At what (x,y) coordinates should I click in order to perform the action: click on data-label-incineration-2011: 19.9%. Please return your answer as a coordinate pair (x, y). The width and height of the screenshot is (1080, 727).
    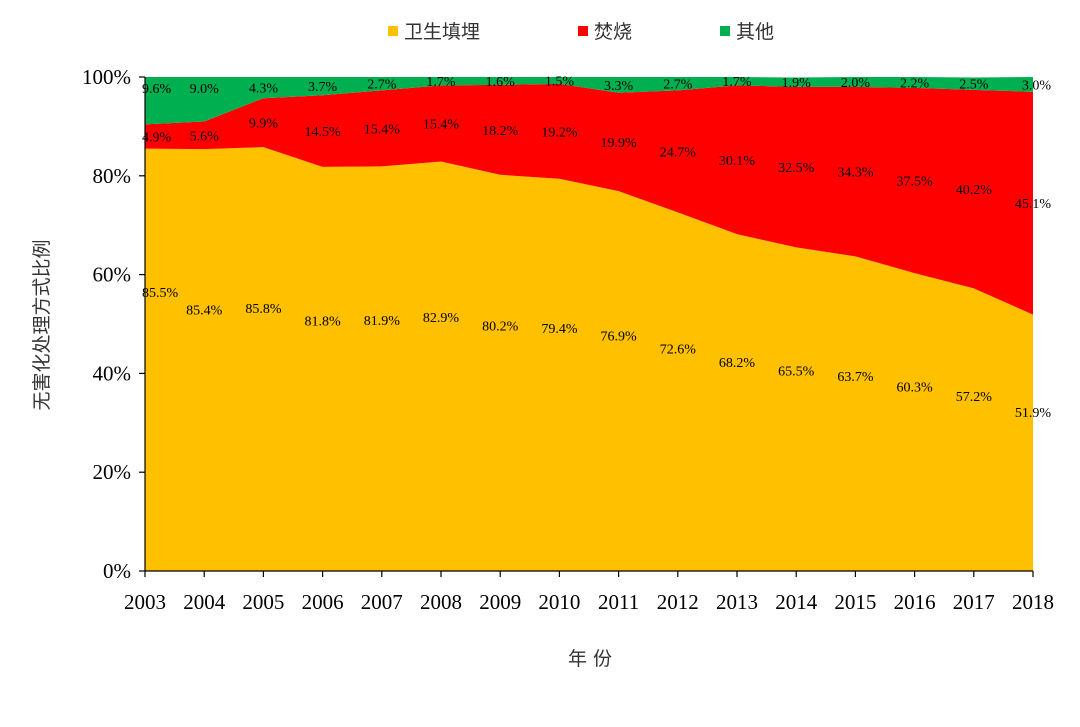
    Looking at the image, I should click on (619, 143).